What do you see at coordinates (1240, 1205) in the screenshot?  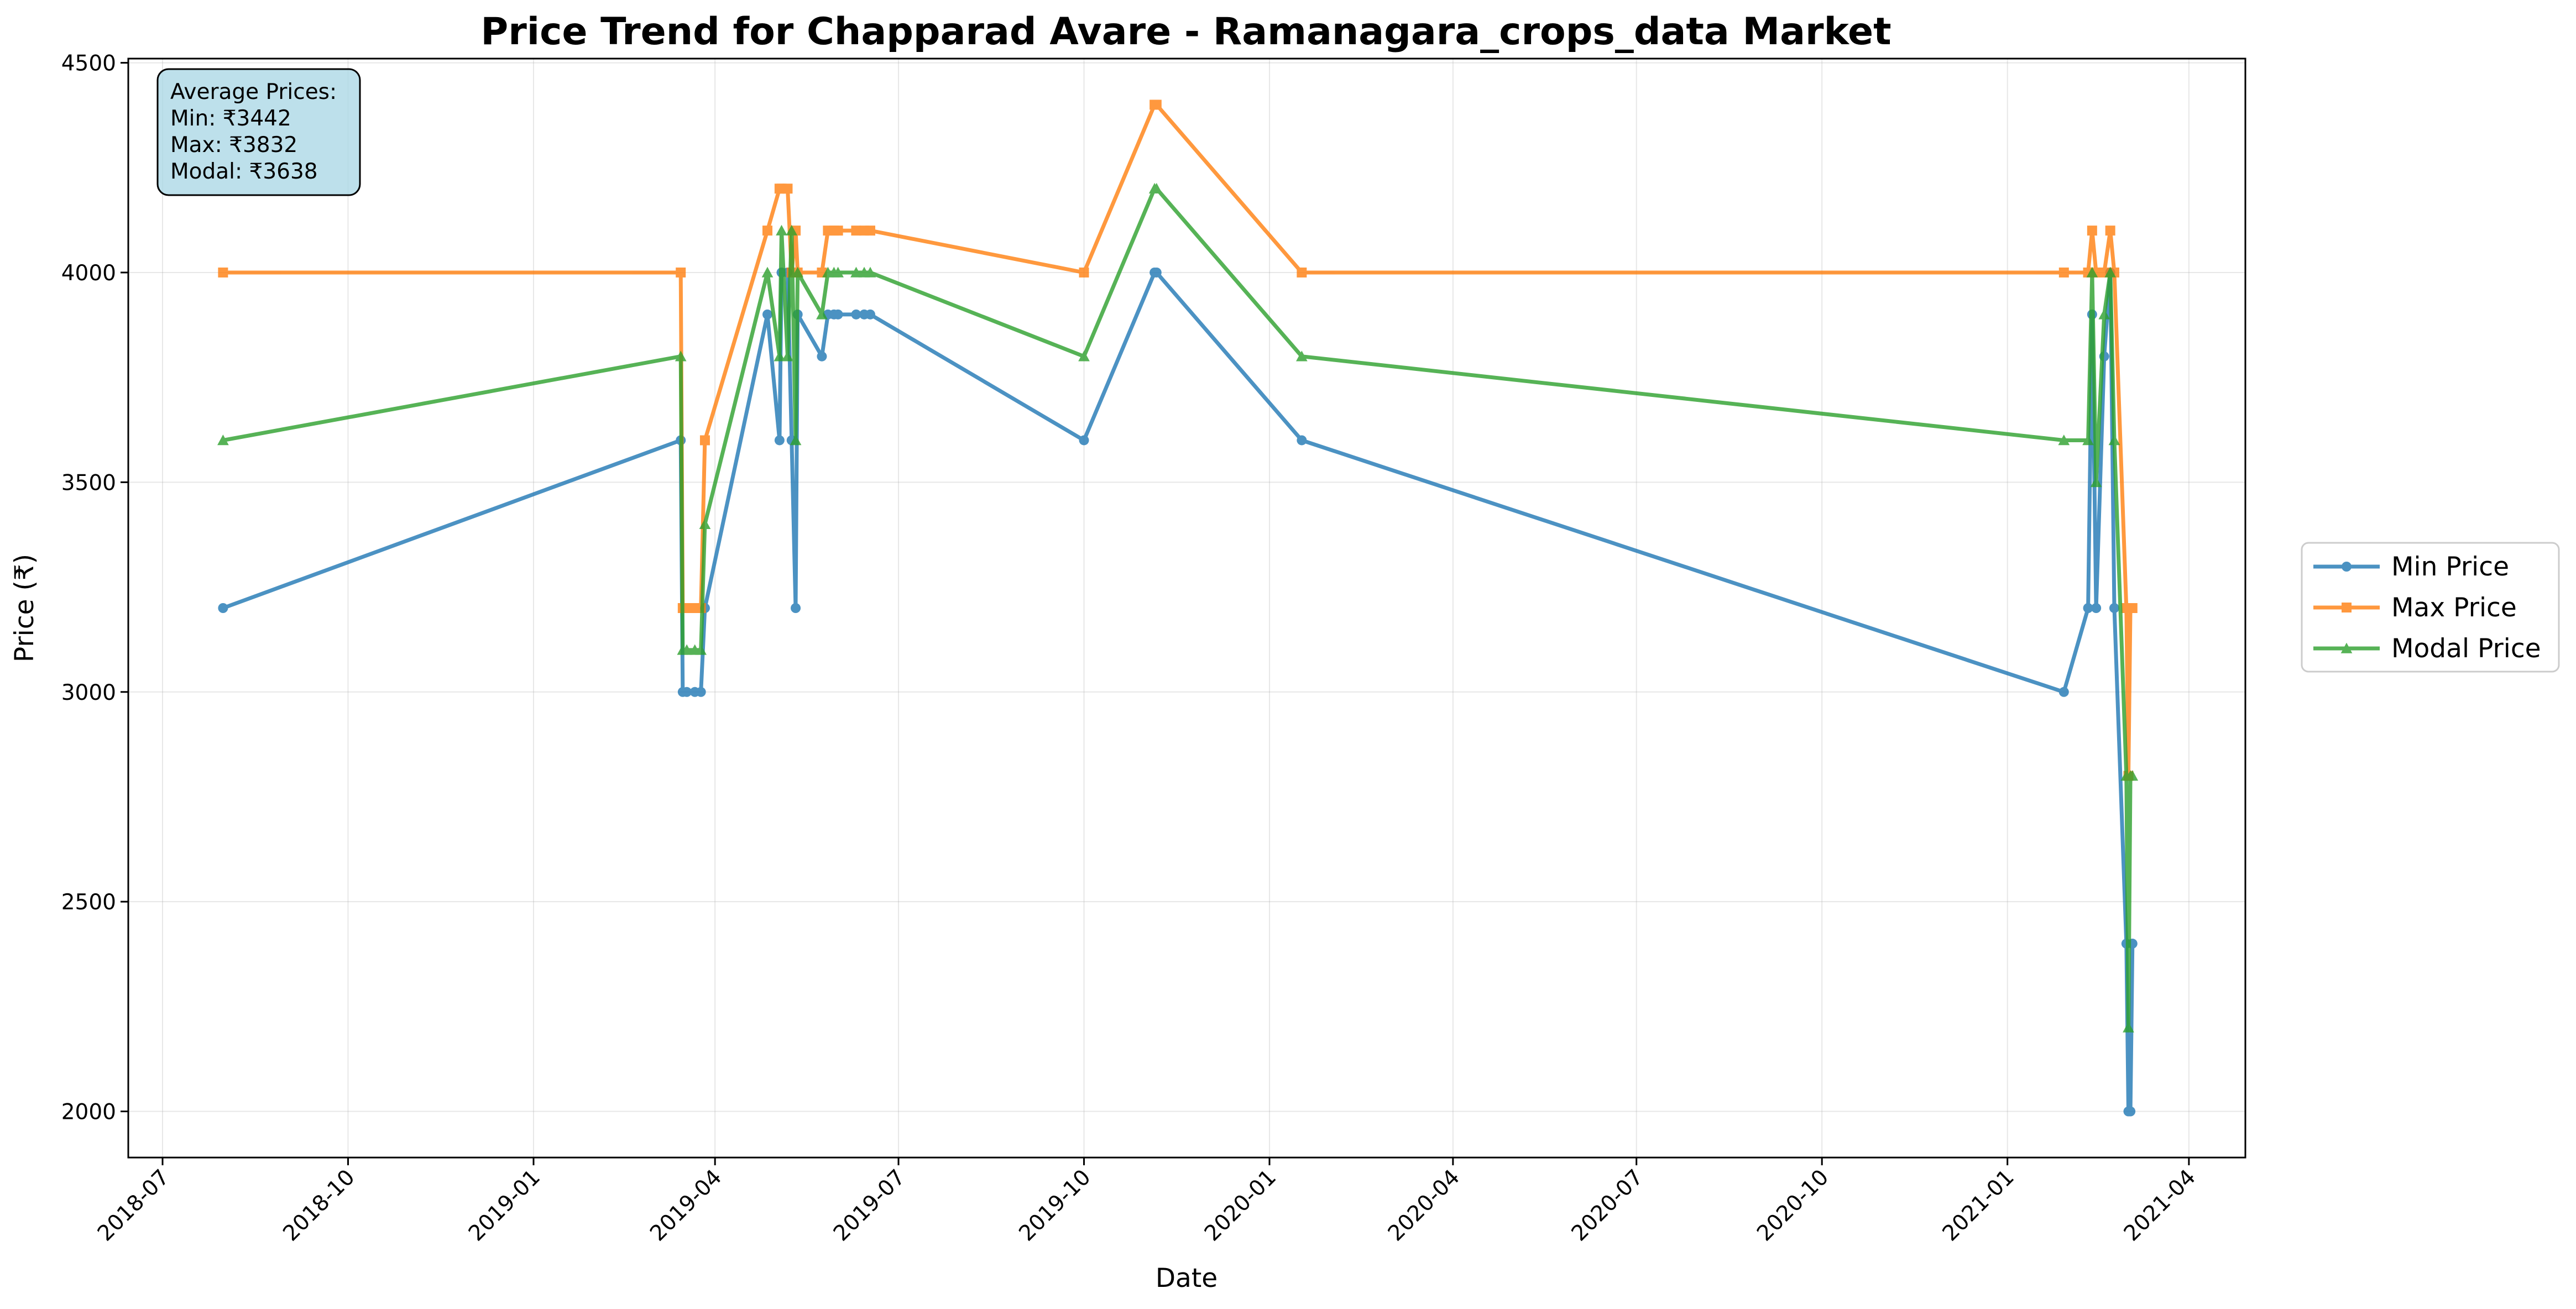 I see `x-tick-label: 2020-01` at bounding box center [1240, 1205].